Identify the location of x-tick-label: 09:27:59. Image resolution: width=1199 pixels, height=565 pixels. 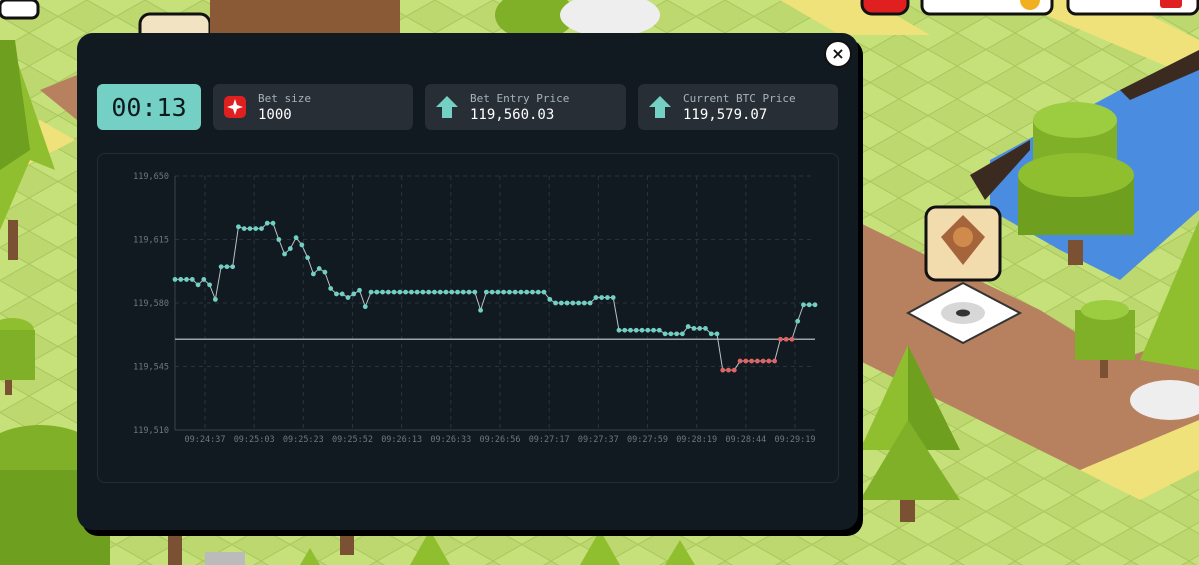
(647, 440).